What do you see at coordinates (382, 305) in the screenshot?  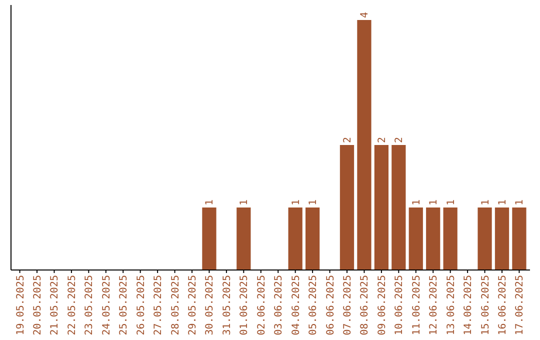 I see `x-tick-label: 09.06.2025` at bounding box center [382, 305].